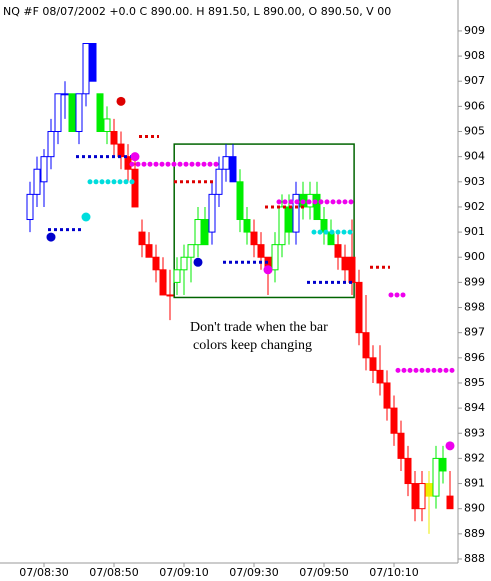 The image size is (491, 581). What do you see at coordinates (474, 231) in the screenshot?
I see `y-tick-label: 901` at bounding box center [474, 231].